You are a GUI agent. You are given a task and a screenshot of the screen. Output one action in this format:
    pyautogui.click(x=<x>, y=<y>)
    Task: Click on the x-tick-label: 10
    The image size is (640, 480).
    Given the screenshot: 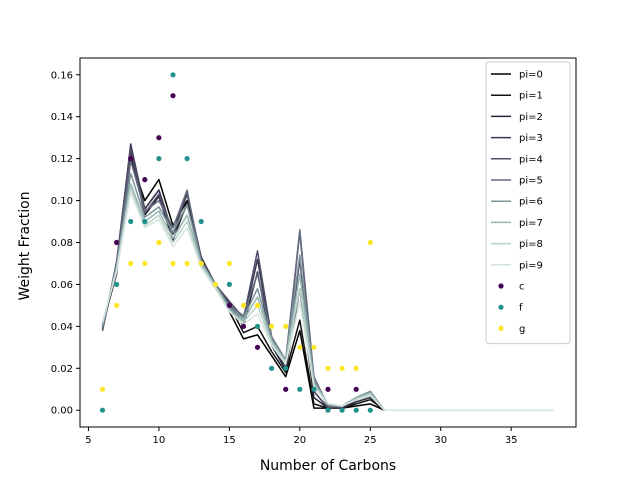 What is the action you would take?
    pyautogui.click(x=159, y=440)
    